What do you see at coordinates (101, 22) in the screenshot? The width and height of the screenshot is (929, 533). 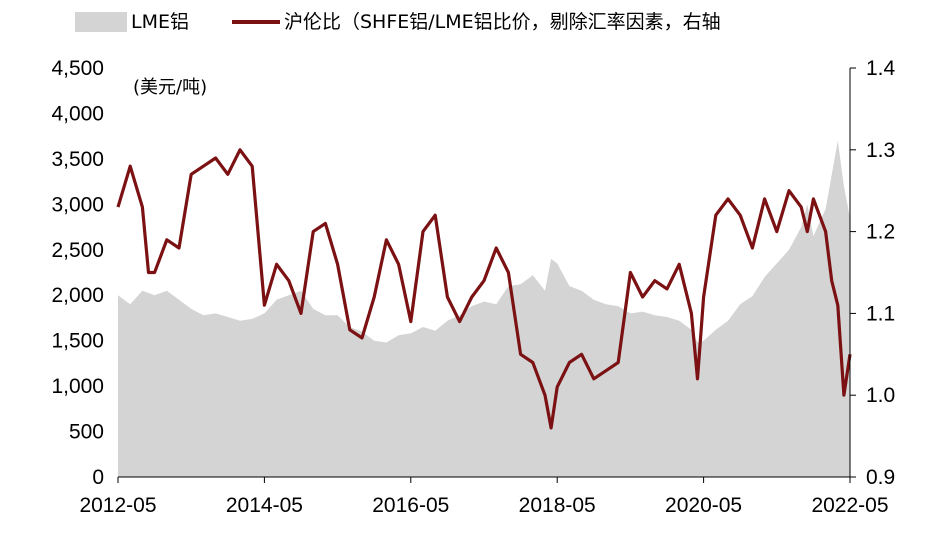 I see `legend-swatch-lme` at bounding box center [101, 22].